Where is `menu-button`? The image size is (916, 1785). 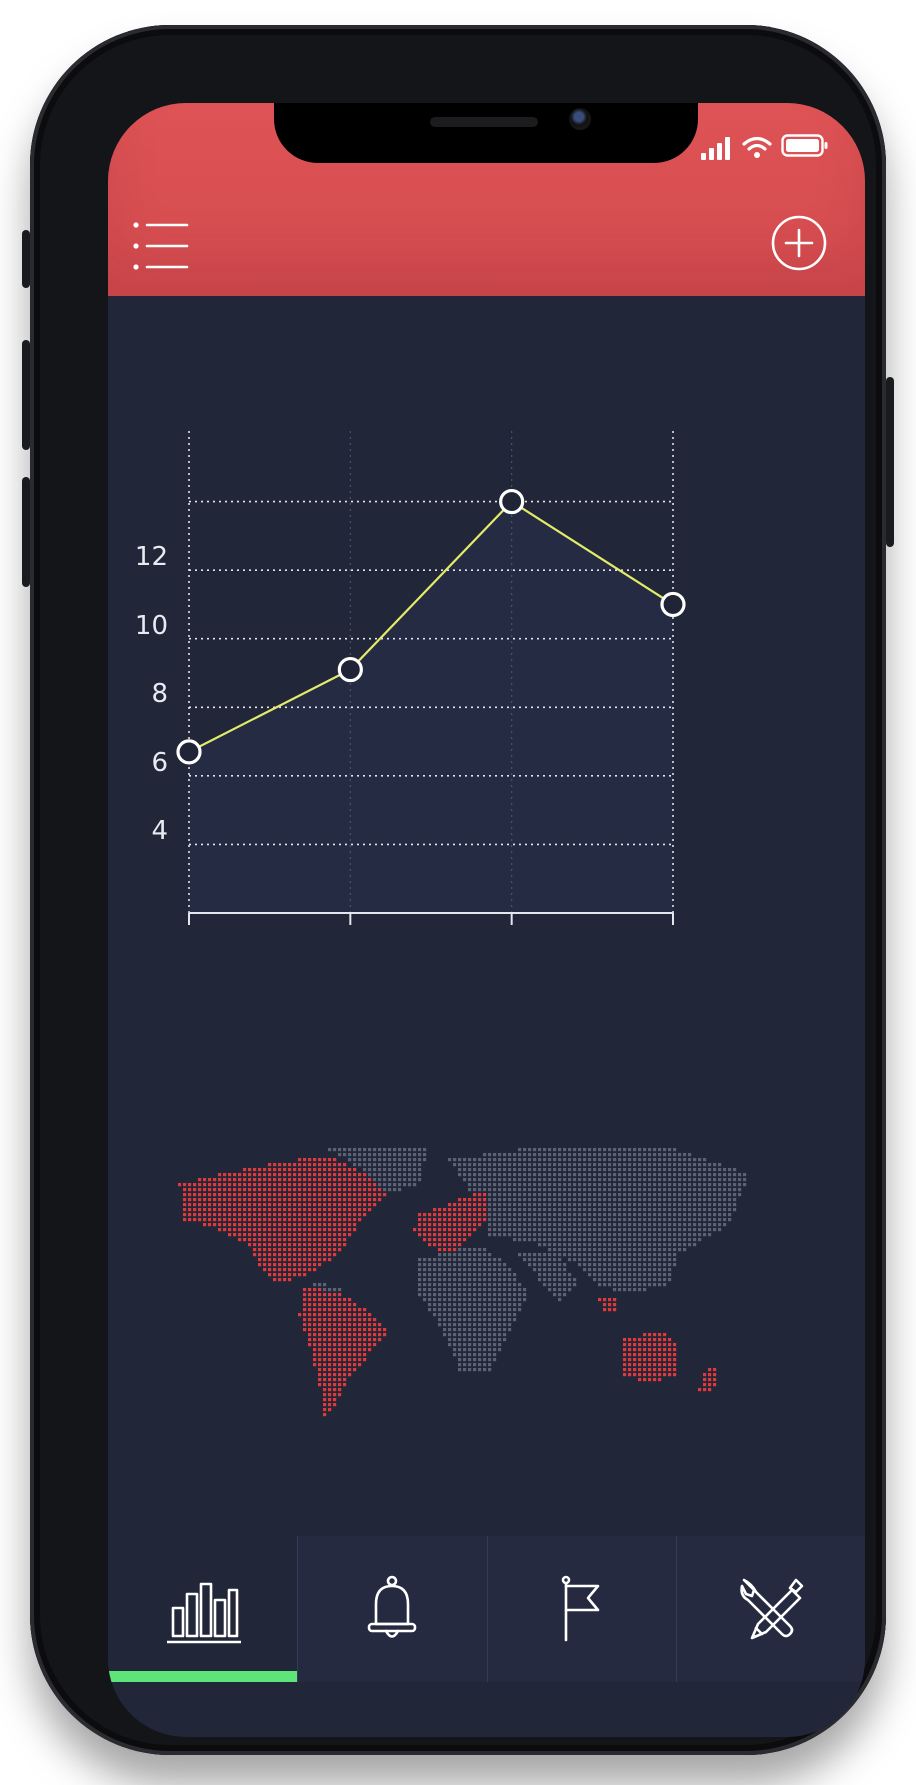 menu-button is located at coordinates (162, 246).